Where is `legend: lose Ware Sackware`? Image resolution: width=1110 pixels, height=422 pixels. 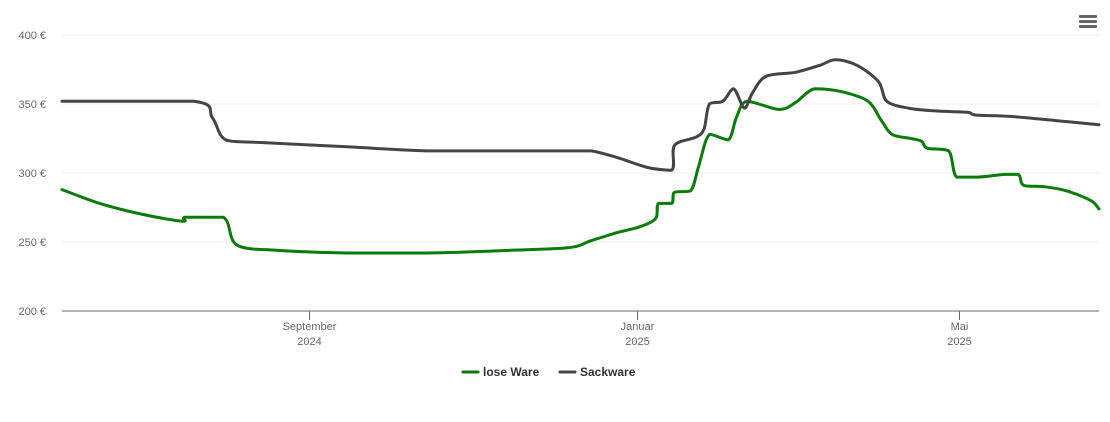 legend: lose Ware Sackware is located at coordinates (548, 372).